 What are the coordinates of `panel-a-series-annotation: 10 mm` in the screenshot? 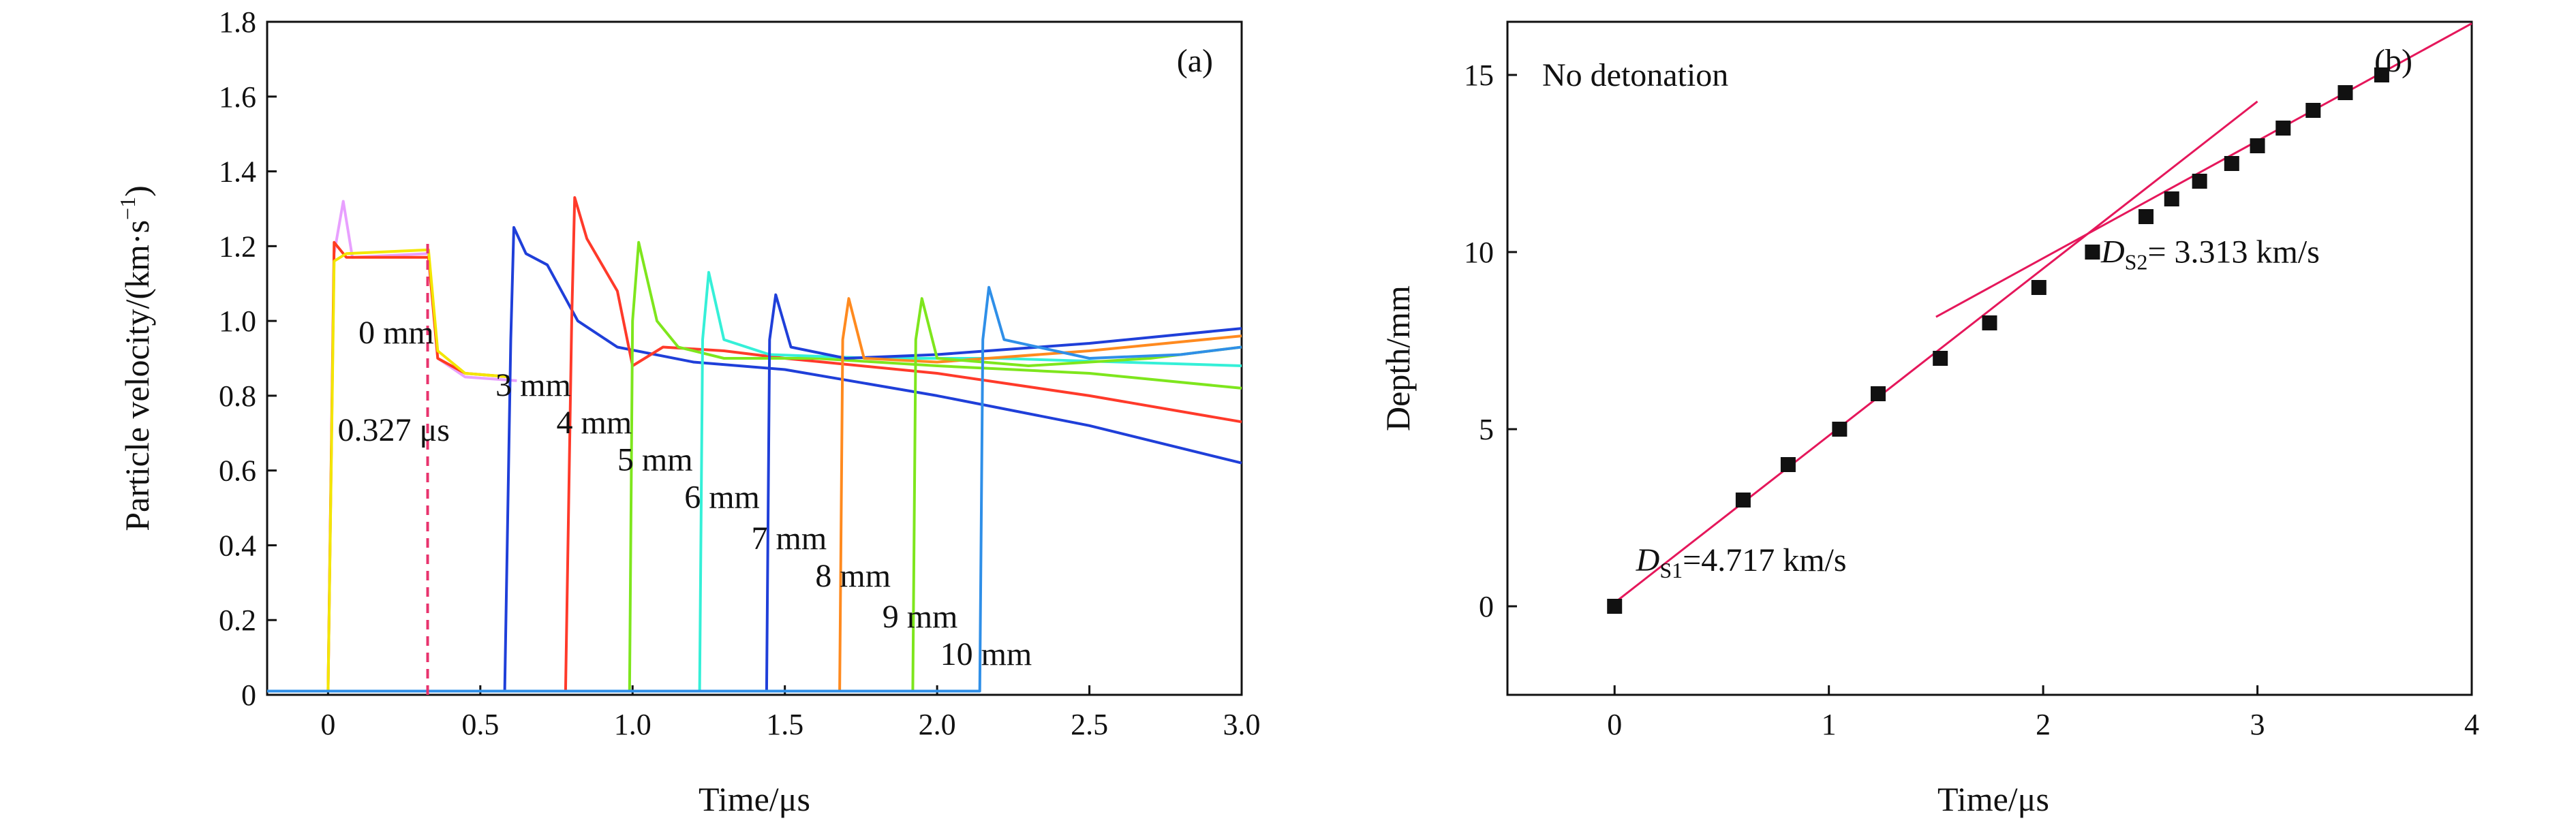 It's located at (986, 654).